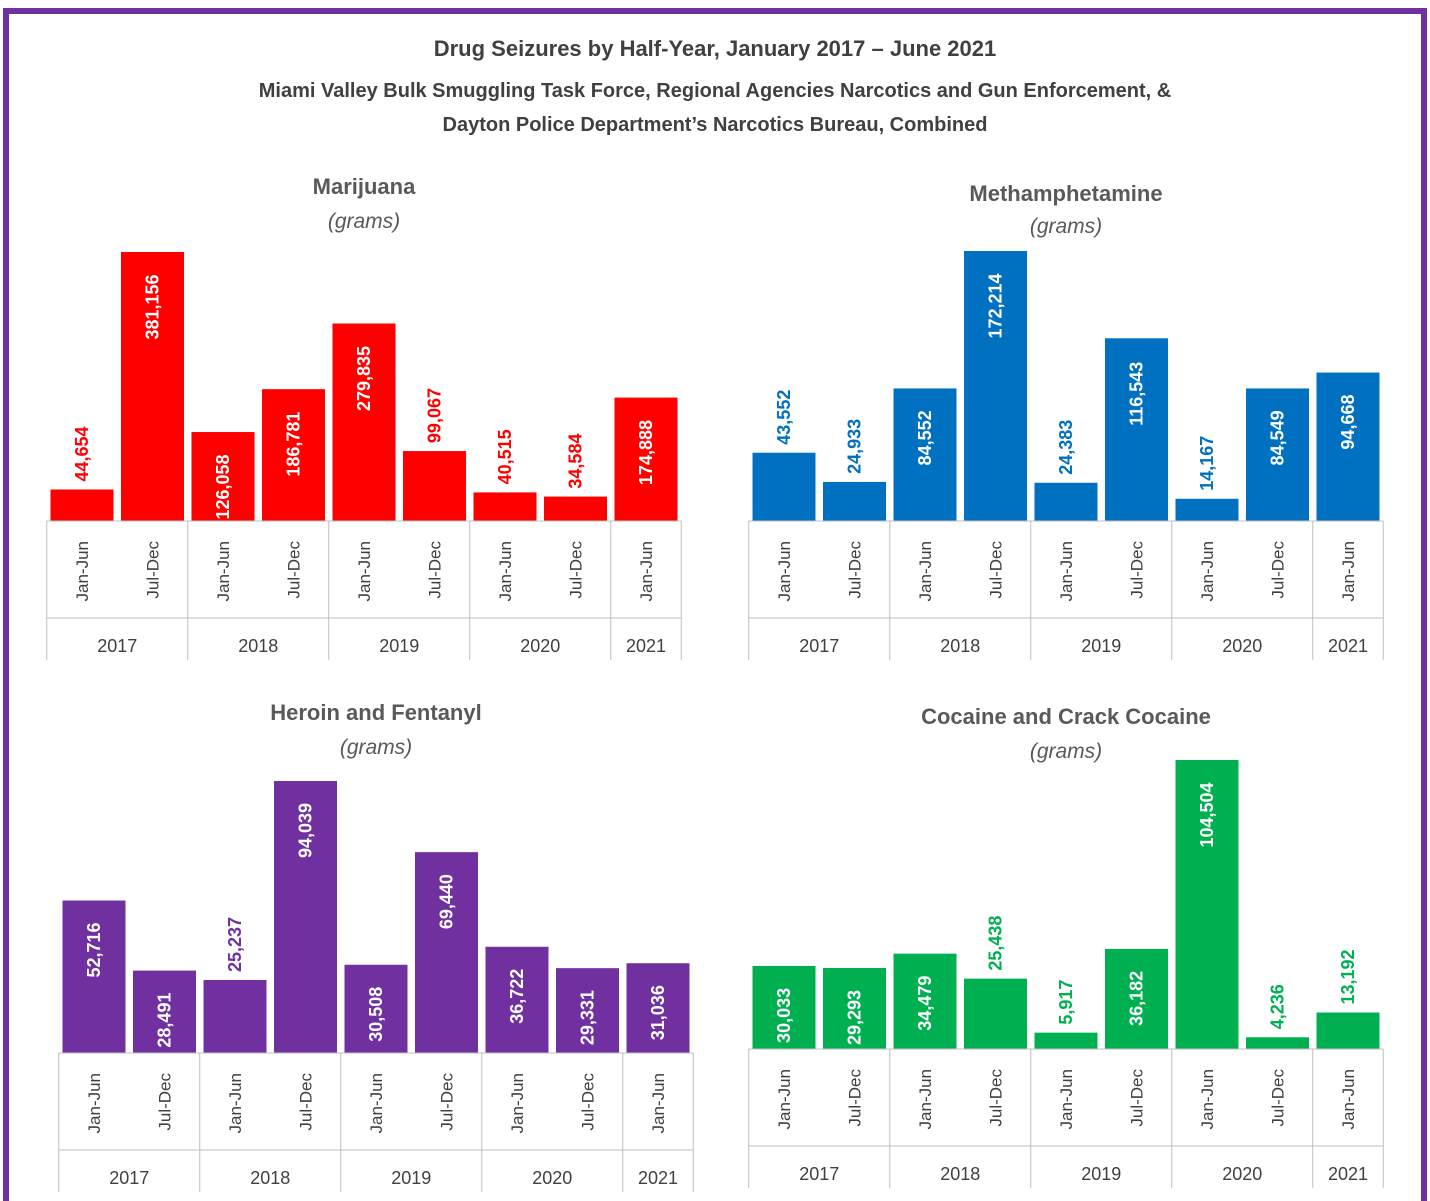 The width and height of the screenshot is (1430, 1201). I want to click on data-label: 84,549, so click(1278, 437).